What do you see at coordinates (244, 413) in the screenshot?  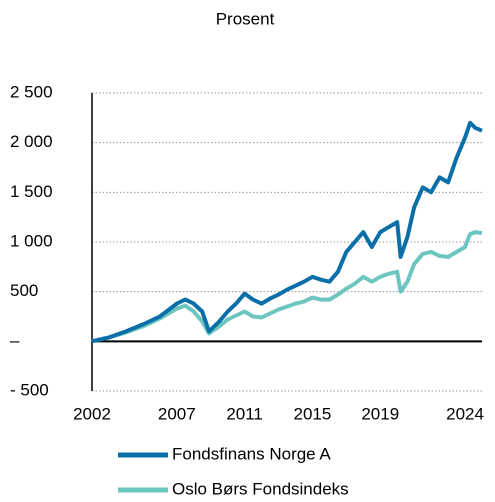 I see `x-tick-label: 2011` at bounding box center [244, 413].